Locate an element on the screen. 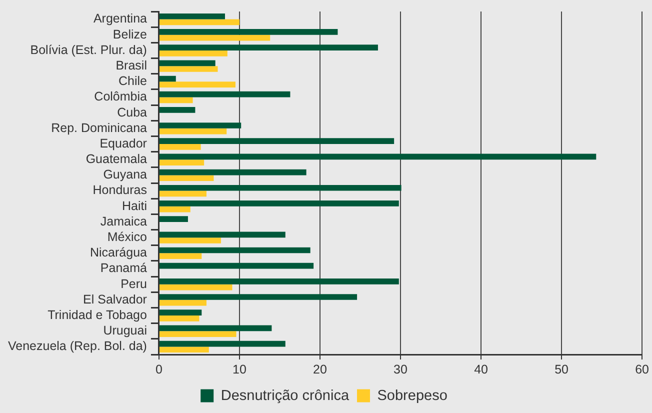  y-tick-label: Argentina is located at coordinates (120, 19).